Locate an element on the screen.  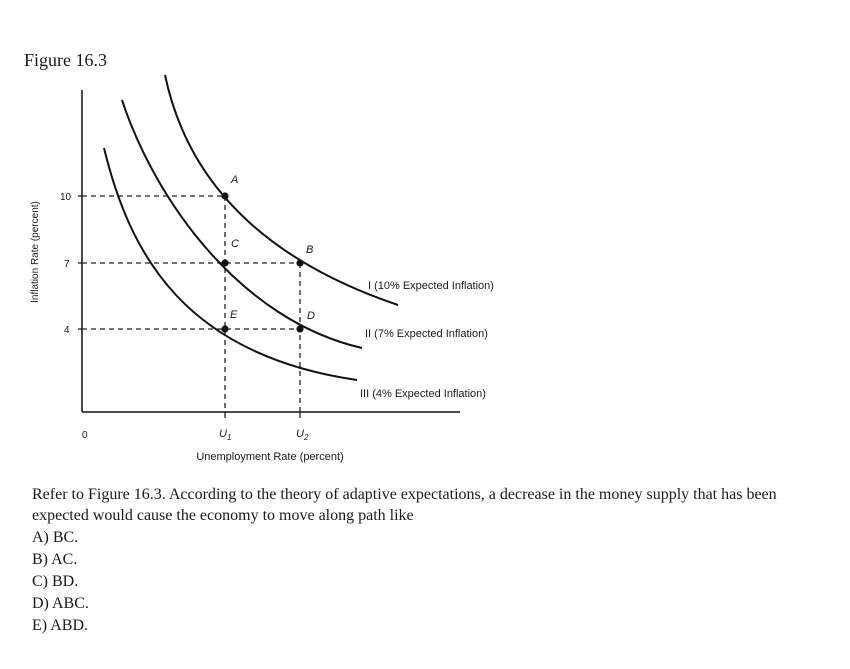
point-label: C is located at coordinates (235, 244).